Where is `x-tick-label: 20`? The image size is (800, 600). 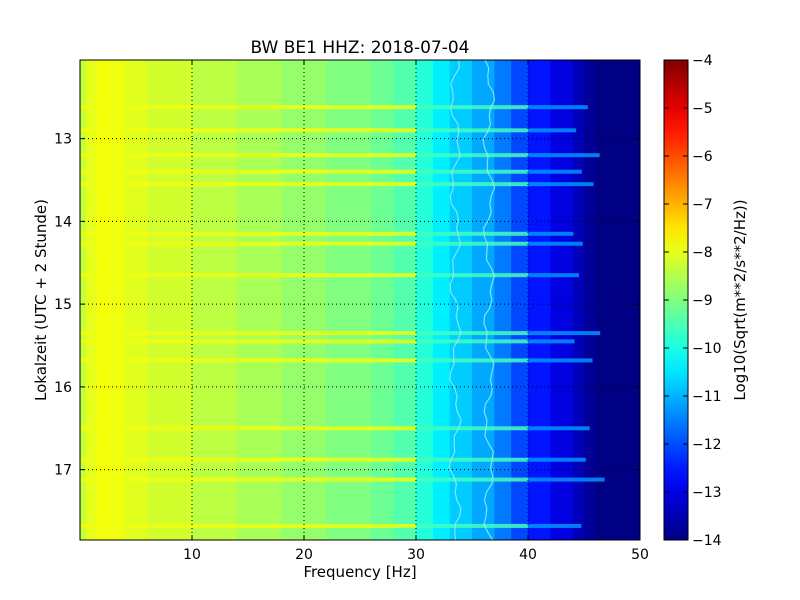 x-tick-label: 20 is located at coordinates (304, 555).